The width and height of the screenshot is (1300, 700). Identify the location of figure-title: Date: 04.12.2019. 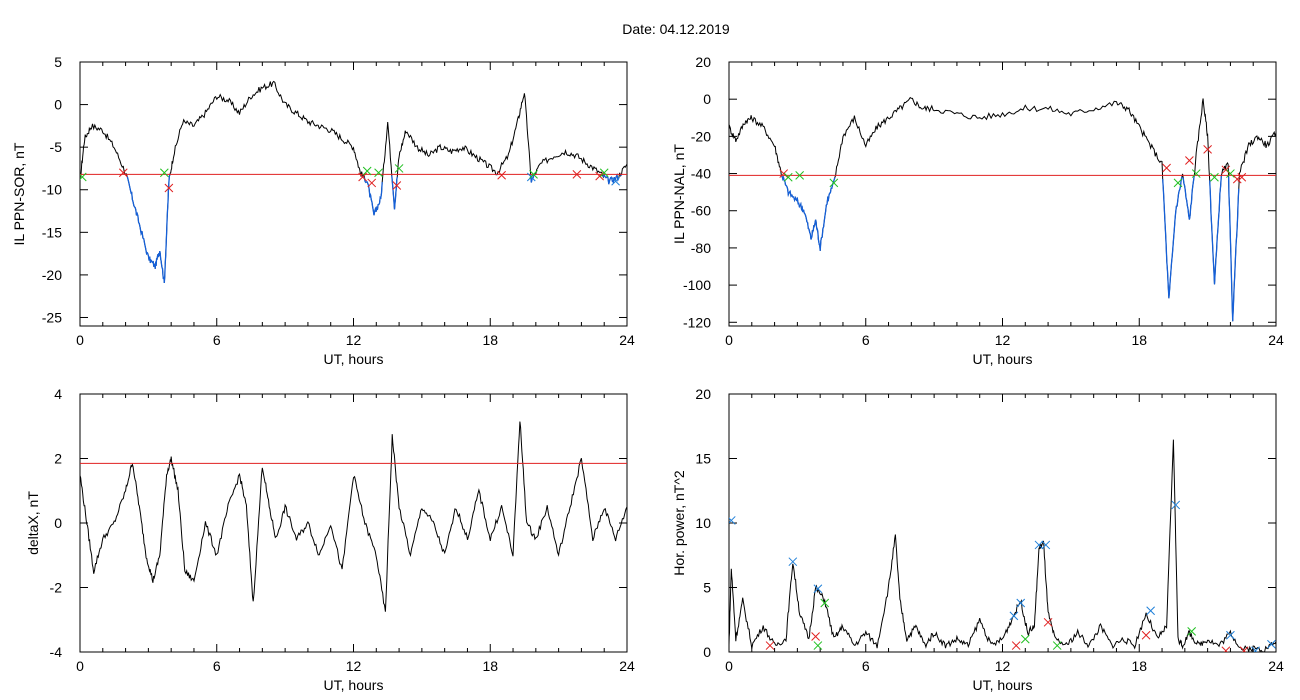
(676, 29).